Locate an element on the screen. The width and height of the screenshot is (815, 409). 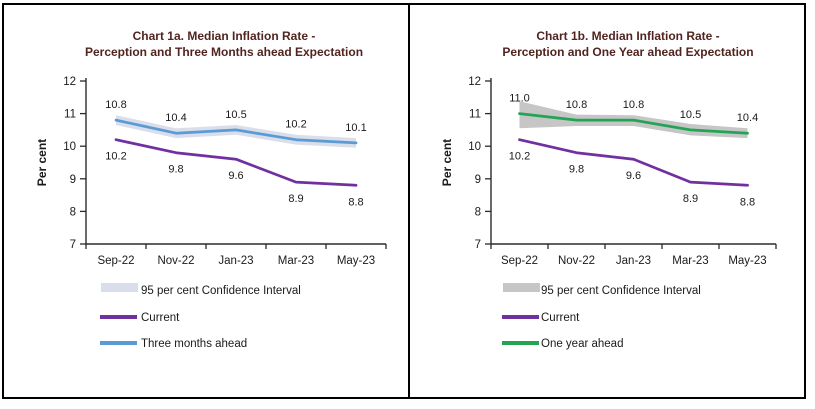
chart-title-line1: Chart 1a. Median Inflation Rate - is located at coordinates (224, 36).